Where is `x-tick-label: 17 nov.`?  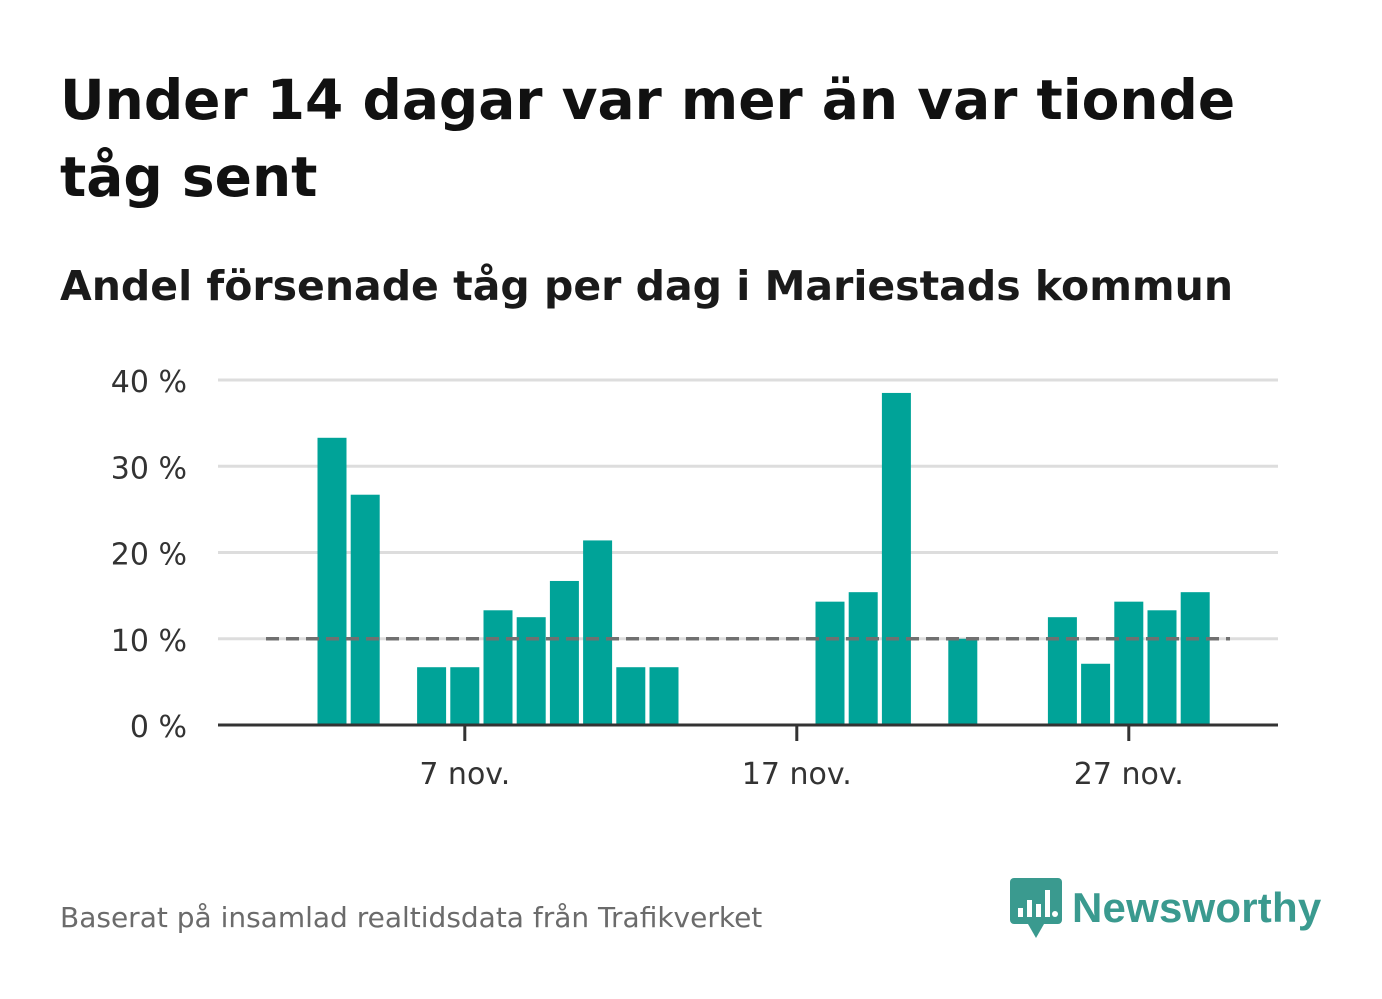 x-tick-label: 17 nov. is located at coordinates (797, 774).